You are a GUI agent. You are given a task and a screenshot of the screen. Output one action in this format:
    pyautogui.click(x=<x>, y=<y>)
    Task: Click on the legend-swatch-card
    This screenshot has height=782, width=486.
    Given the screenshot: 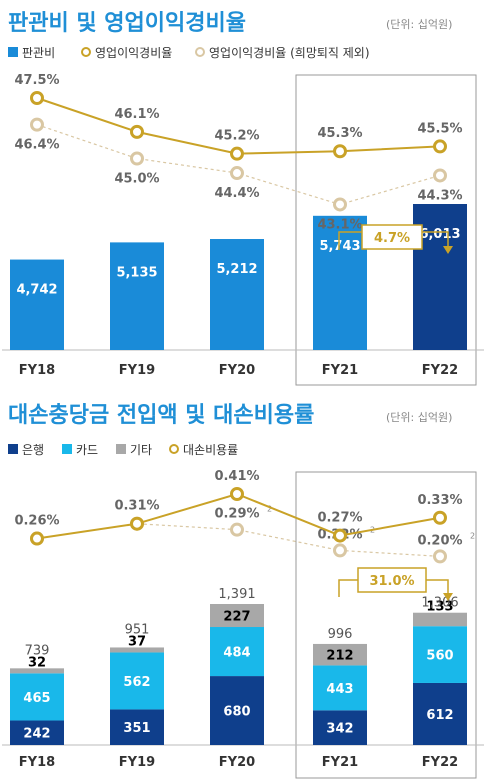 What is the action you would take?
    pyautogui.click(x=67, y=449)
    